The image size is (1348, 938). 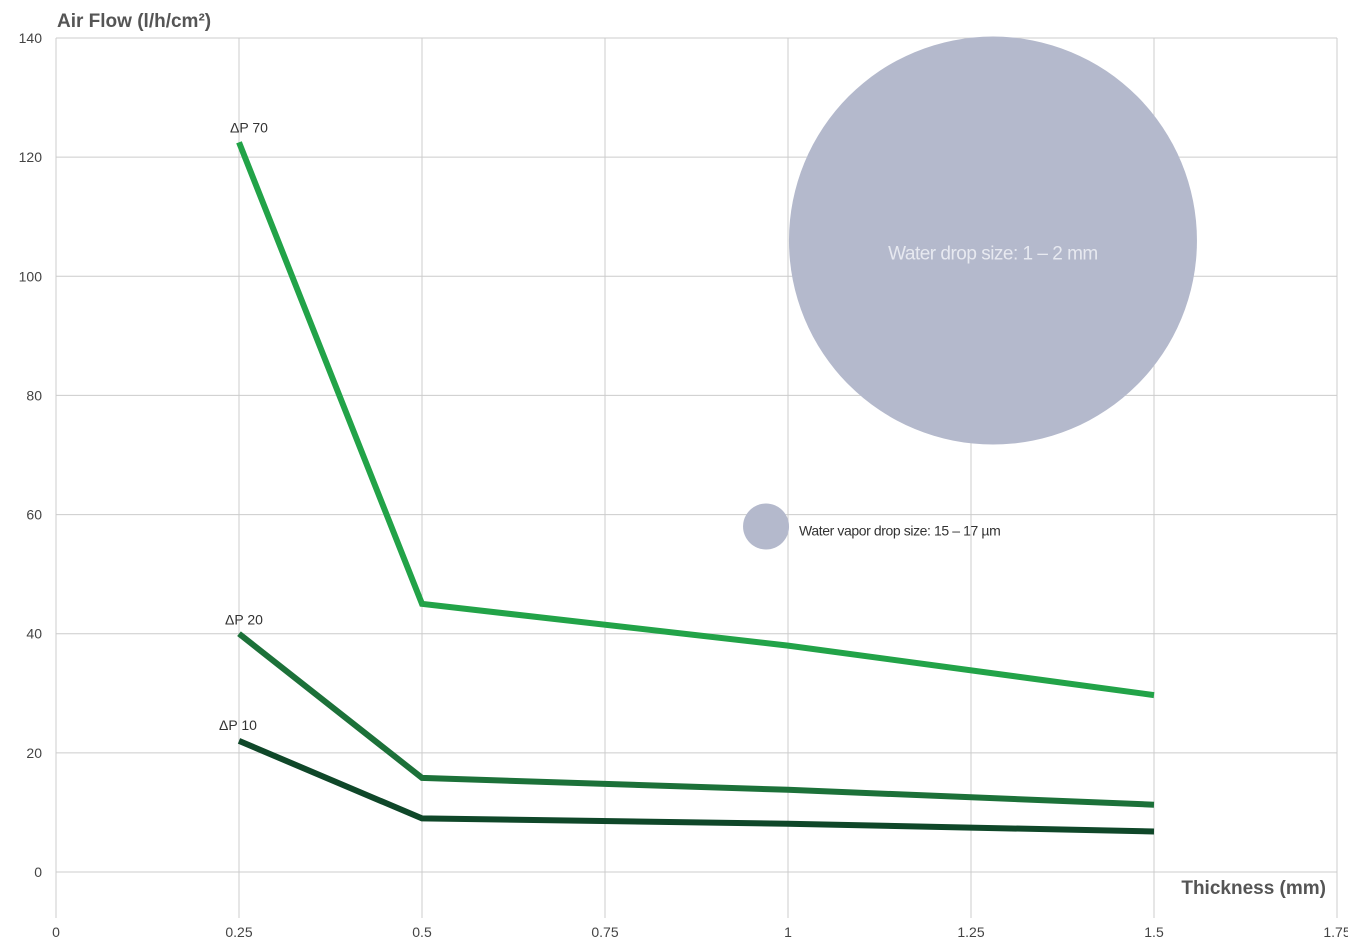 What do you see at coordinates (788, 931) in the screenshot?
I see `x-tick-label: 1` at bounding box center [788, 931].